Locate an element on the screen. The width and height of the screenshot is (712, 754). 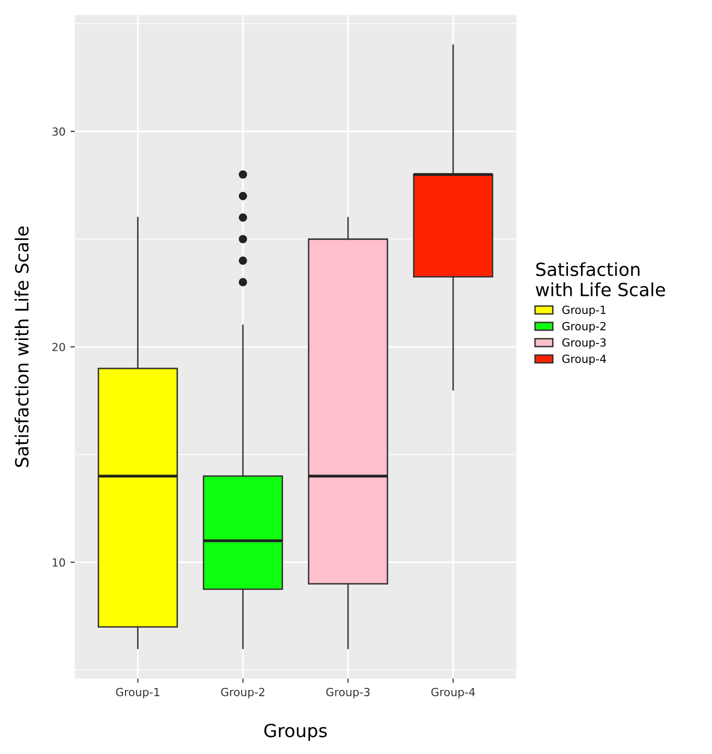
y-tick-label: 10 is located at coordinates (58, 562).